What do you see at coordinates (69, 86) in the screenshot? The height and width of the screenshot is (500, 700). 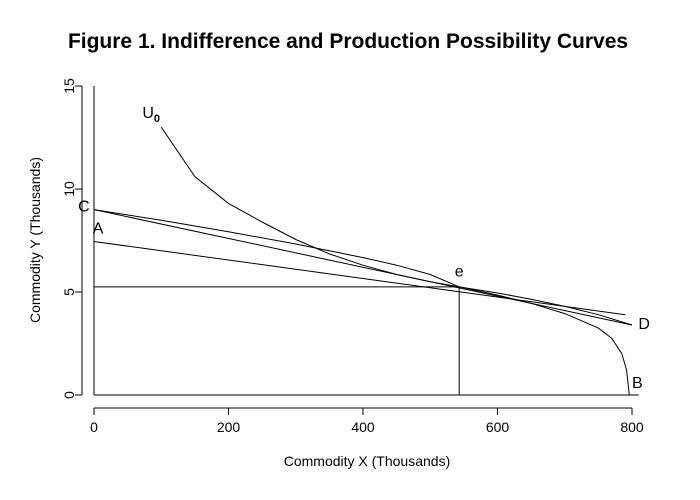 I see `y-tick-label: 15` at bounding box center [69, 86].